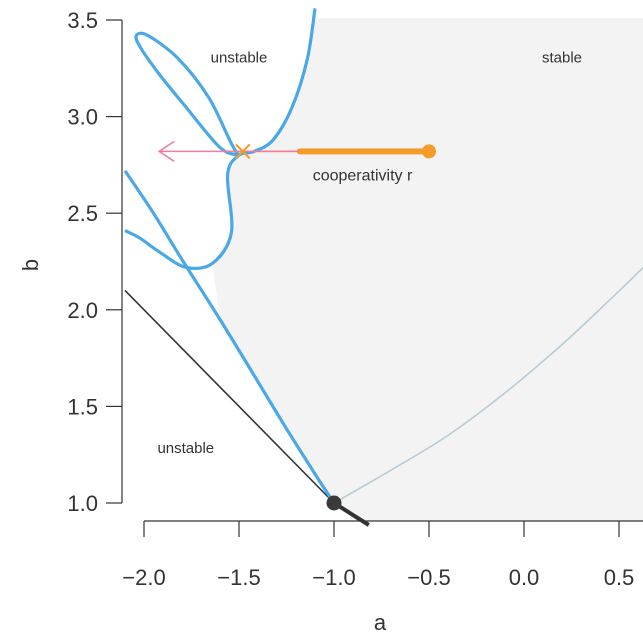 The width and height of the screenshot is (643, 639). Describe the element at coordinates (82, 117) in the screenshot. I see `y-tick-label: 3.0` at that location.